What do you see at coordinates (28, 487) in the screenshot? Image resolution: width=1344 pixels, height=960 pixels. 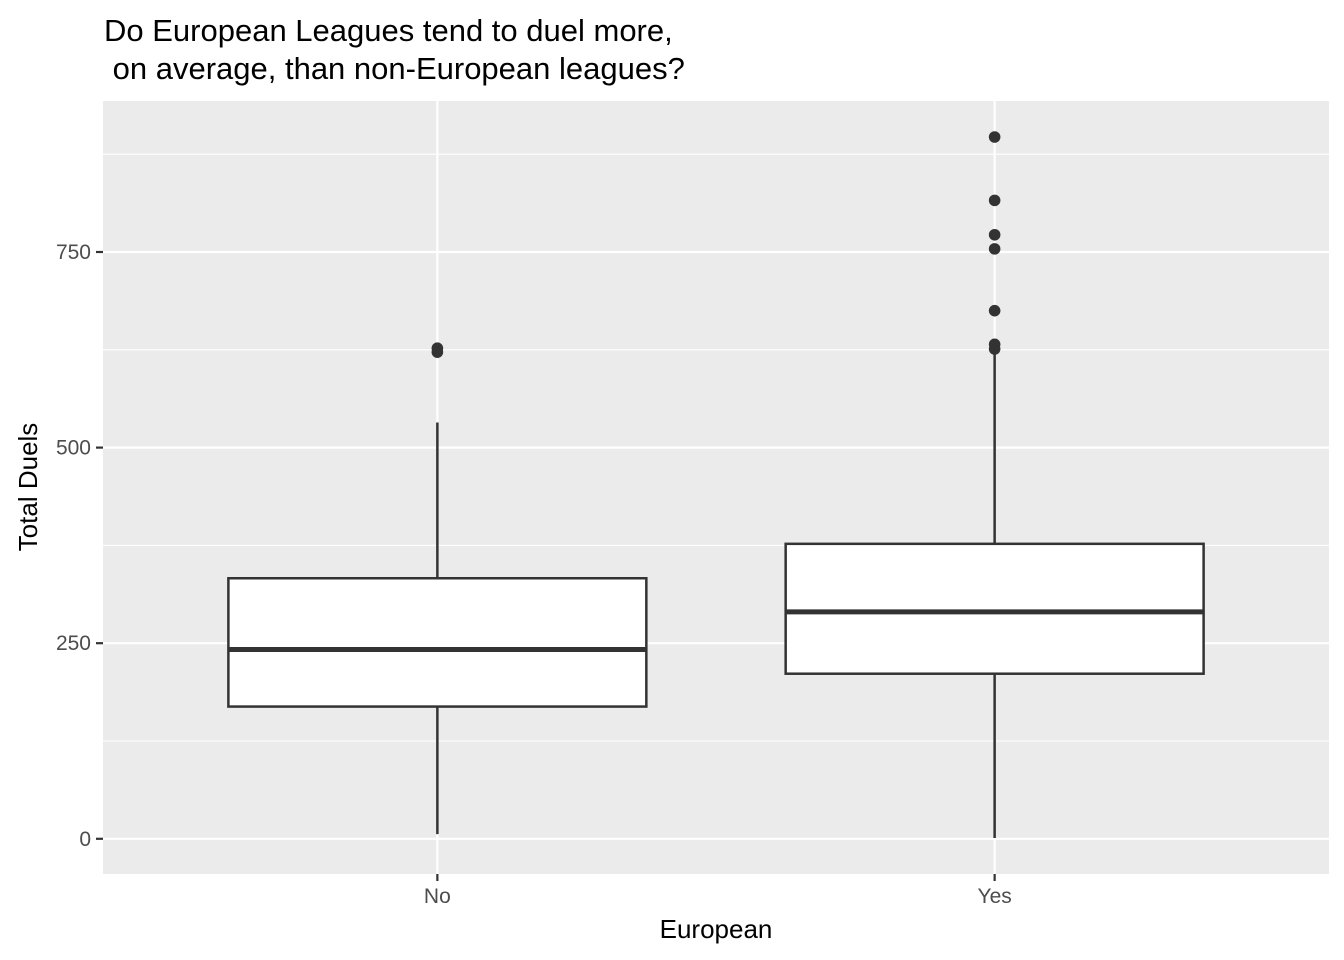 I see `y-axis-title: Total Duels` at bounding box center [28, 487].